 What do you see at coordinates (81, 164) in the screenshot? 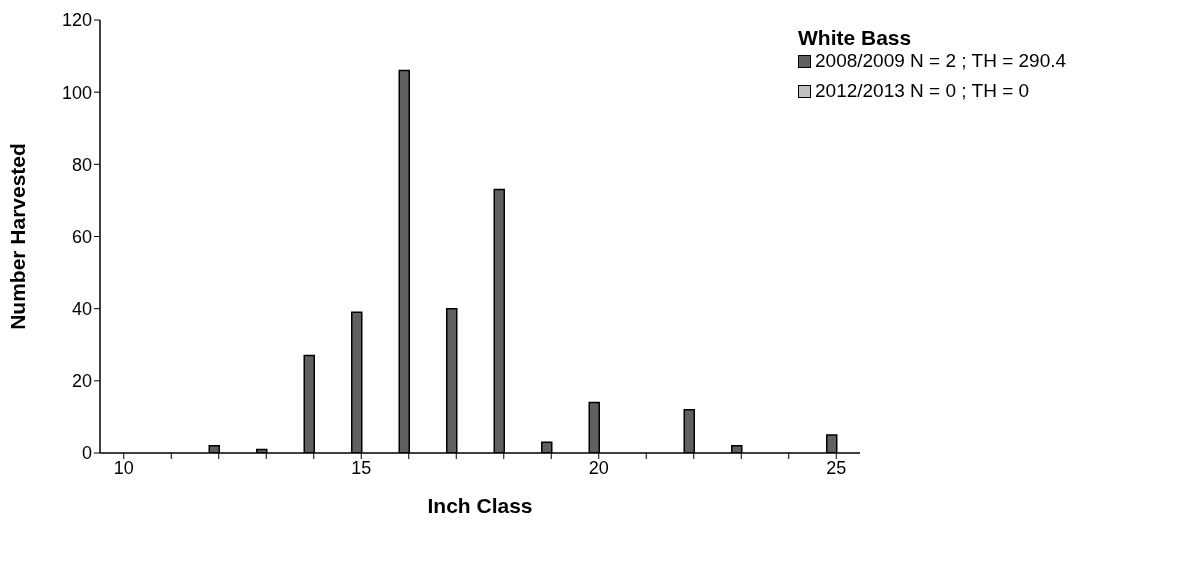
I see `y-tick-label: 80` at bounding box center [81, 164].